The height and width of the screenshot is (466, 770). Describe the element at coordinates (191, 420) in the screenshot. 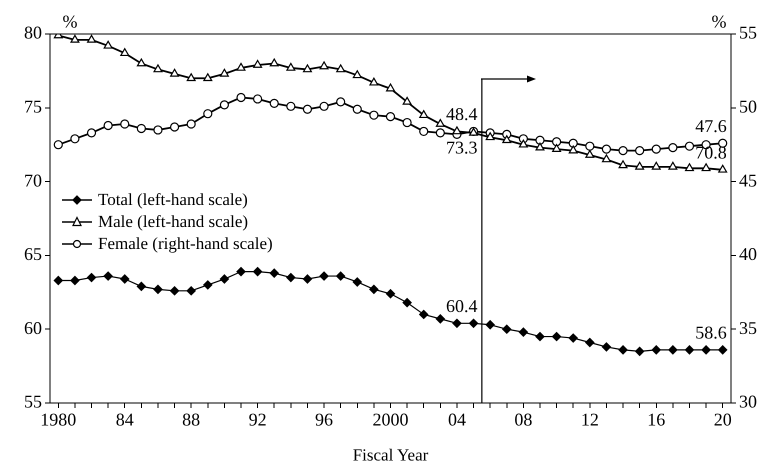

I see `x-tick-label: 88` at that location.